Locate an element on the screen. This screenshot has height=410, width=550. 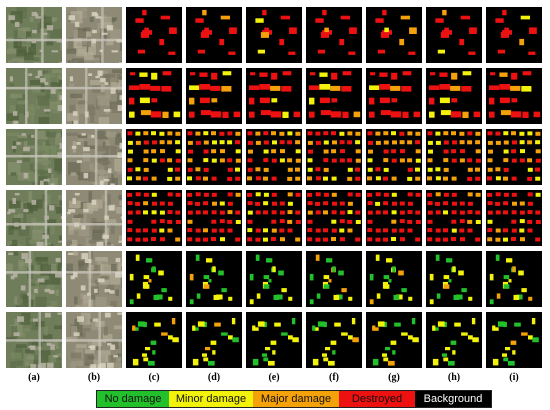
column-label-i: (i) is located at coordinates (514, 377).